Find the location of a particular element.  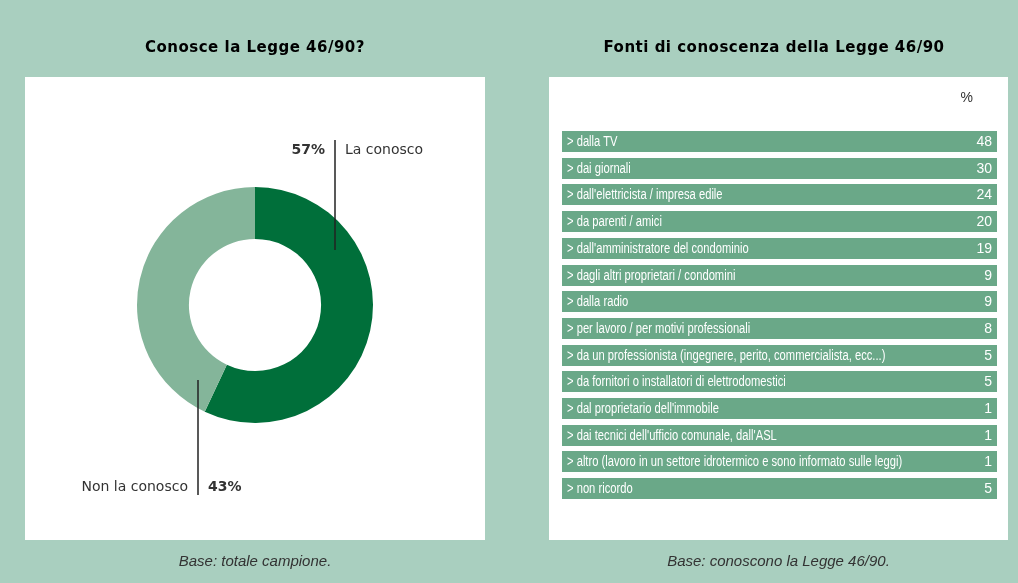

slice-label: La conosco is located at coordinates (384, 148).